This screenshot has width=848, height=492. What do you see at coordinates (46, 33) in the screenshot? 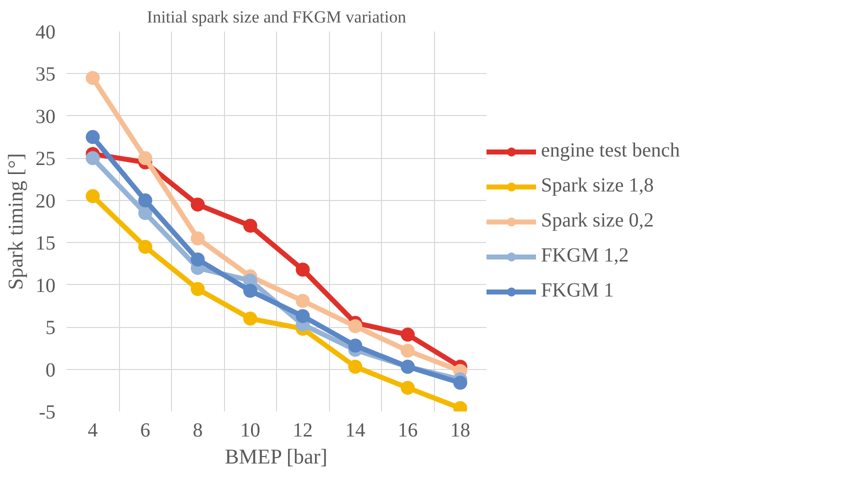
I see `y-tick-label: 40` at bounding box center [46, 33].